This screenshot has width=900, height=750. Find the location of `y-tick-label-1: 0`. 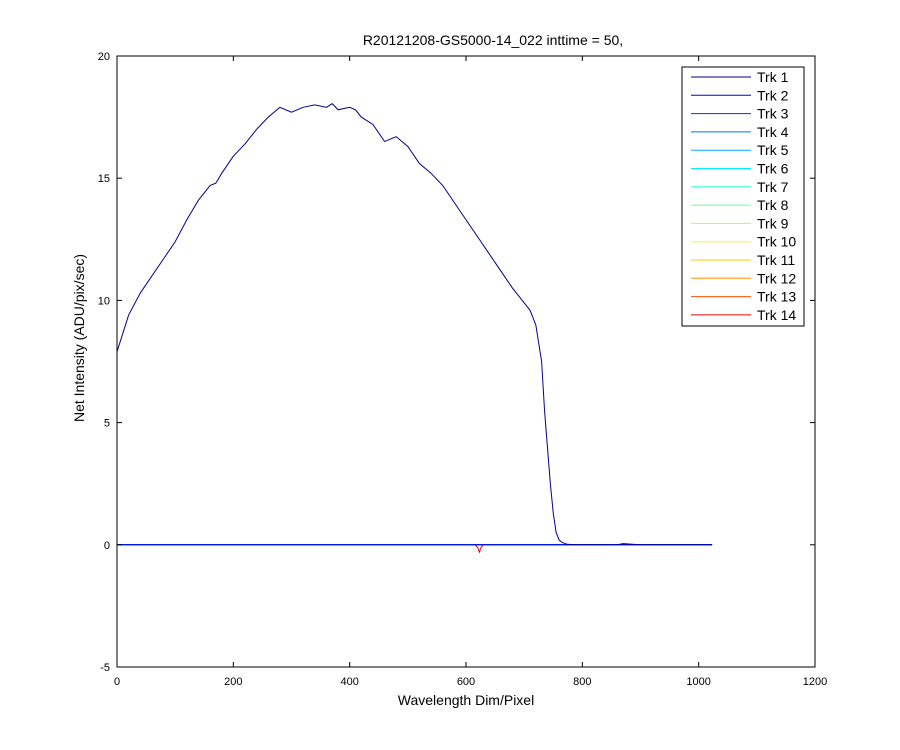

y-tick-label-1: 0 is located at coordinates (107, 546).